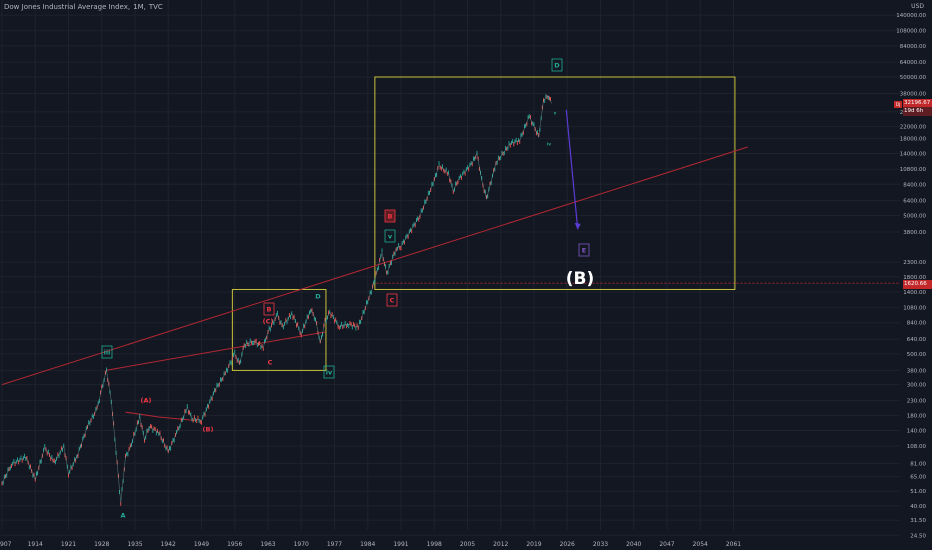  Describe the element at coordinates (168, 544) in the screenshot. I see `x-tick-label: 1942` at that location.